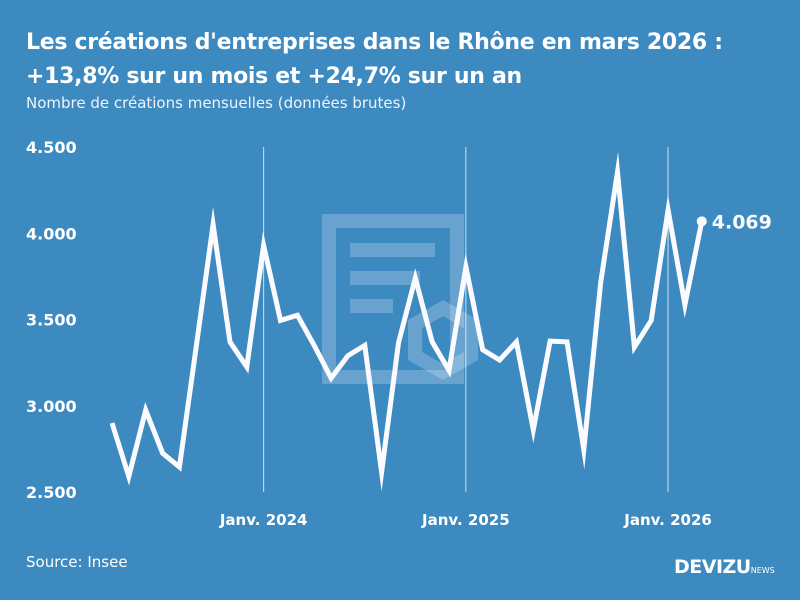  I want to click on x-tick-label: Janv. 2026, so click(667, 520).